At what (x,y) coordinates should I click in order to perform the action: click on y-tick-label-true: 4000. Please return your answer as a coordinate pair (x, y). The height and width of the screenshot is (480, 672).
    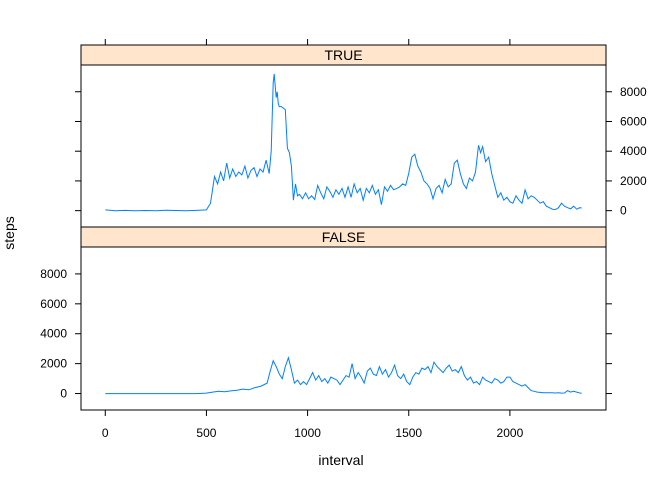
    Looking at the image, I should click on (633, 151).